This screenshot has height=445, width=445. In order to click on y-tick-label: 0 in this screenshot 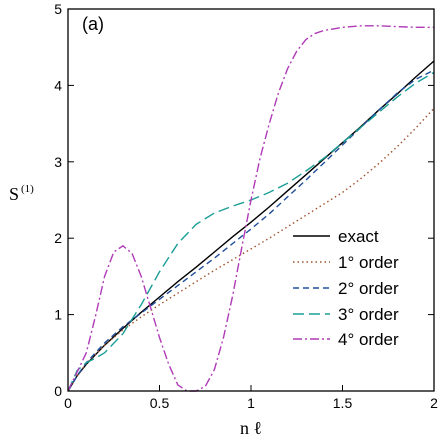, I will do `click(58, 391)`.